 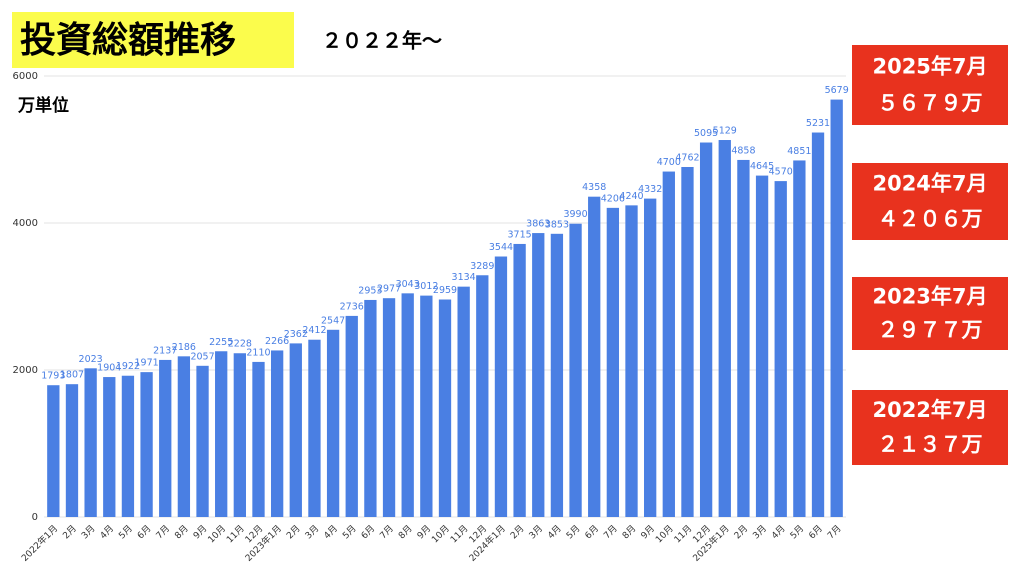 What do you see at coordinates (557, 224) in the screenshot?
I see `value-label: 3853` at bounding box center [557, 224].